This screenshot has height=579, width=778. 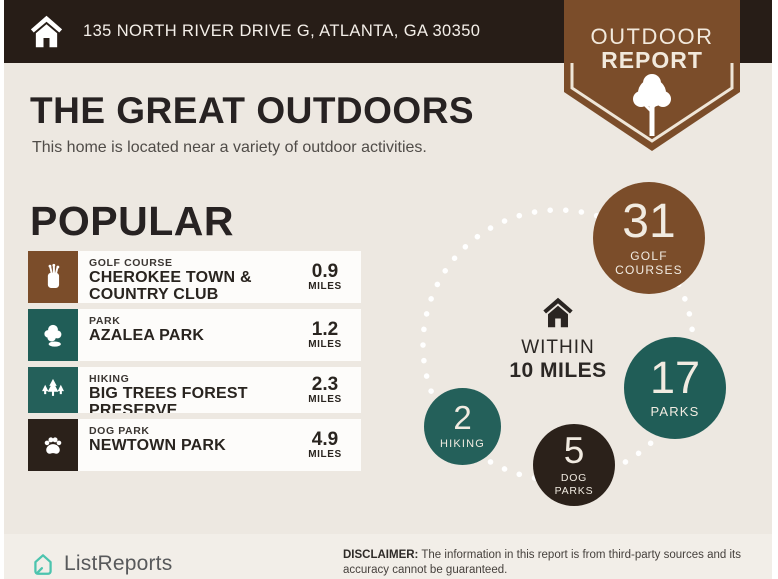 What do you see at coordinates (53, 387) in the screenshot?
I see `pine-trees-icon` at bounding box center [53, 387].